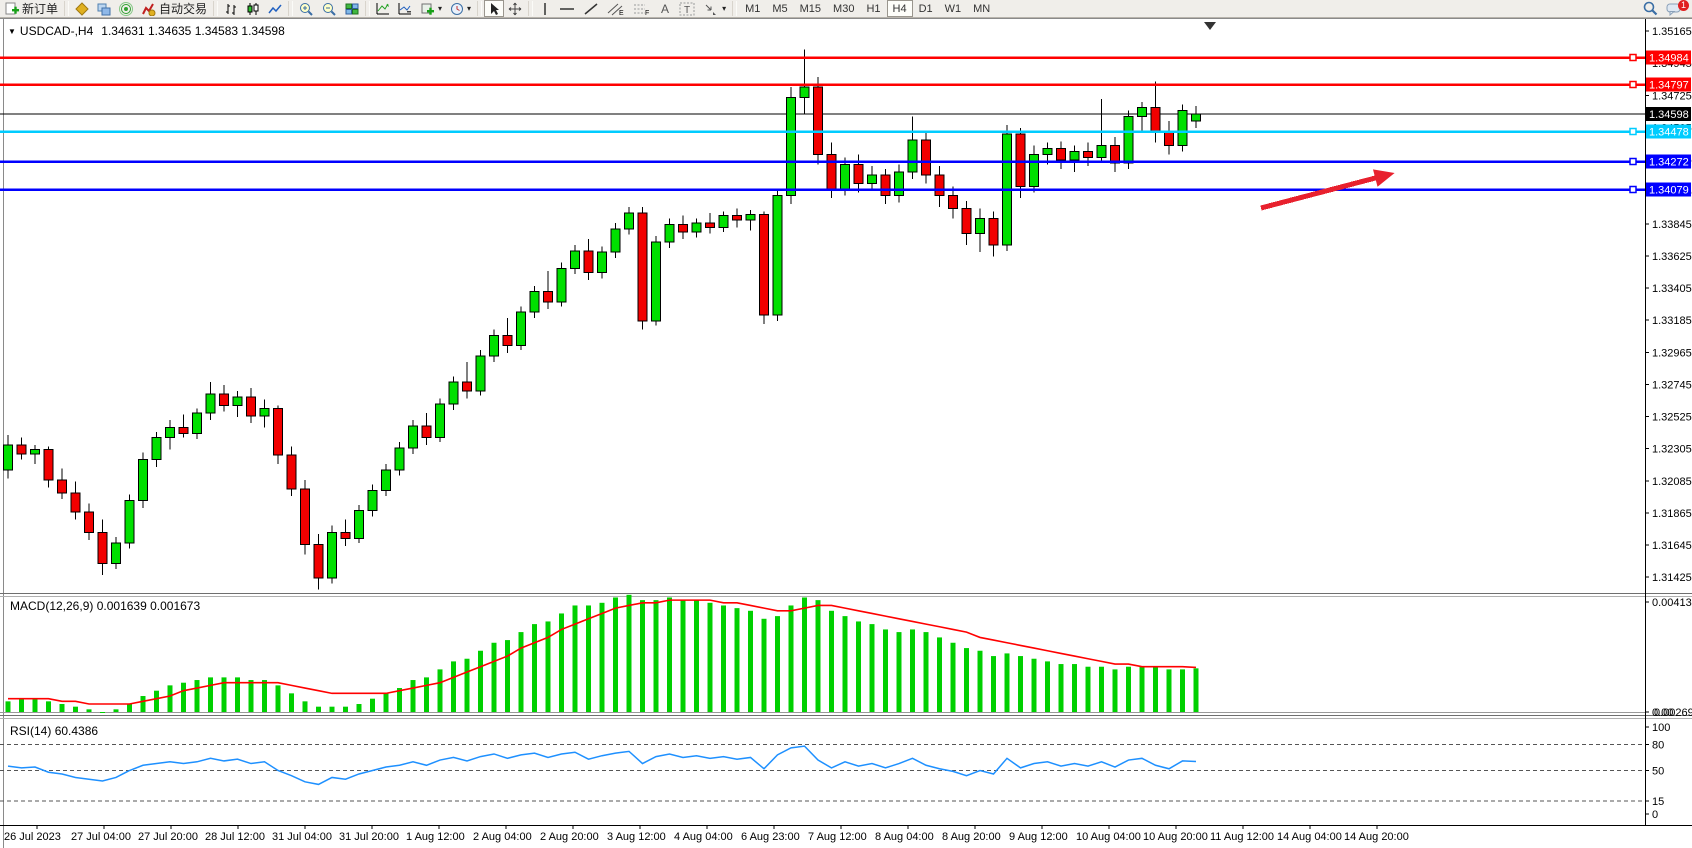  What do you see at coordinates (1672, 546) in the screenshot?
I see `price-tick-label: 1.31645` at bounding box center [1672, 546].